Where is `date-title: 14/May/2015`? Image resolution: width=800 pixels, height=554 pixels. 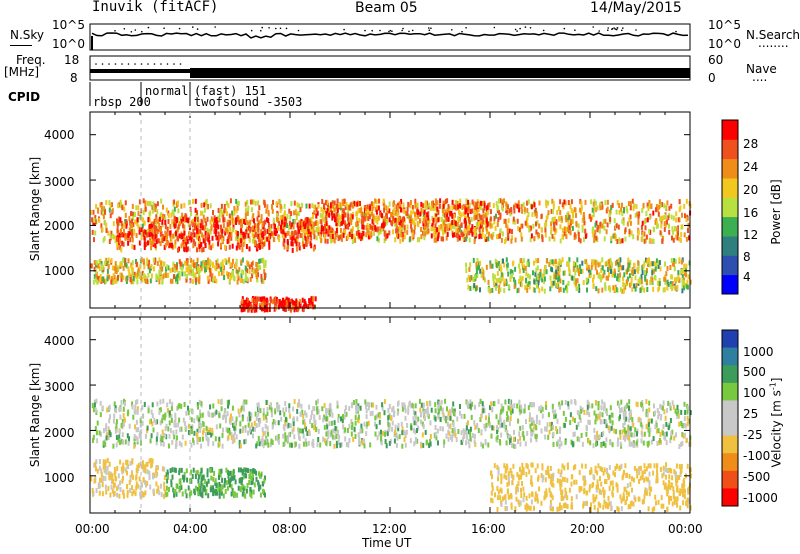 date-title: 14/May/2015 is located at coordinates (636, 8).